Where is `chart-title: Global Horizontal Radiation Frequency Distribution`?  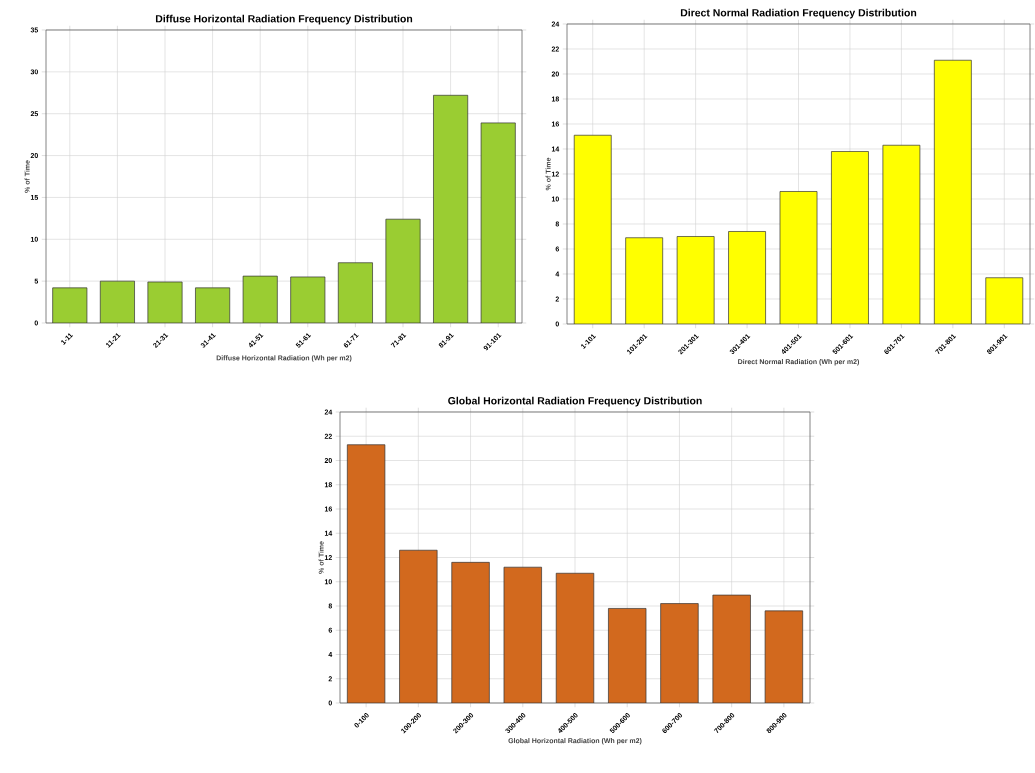
chart-title: Global Horizontal Radiation Frequency Distribution is located at coordinates (575, 401).